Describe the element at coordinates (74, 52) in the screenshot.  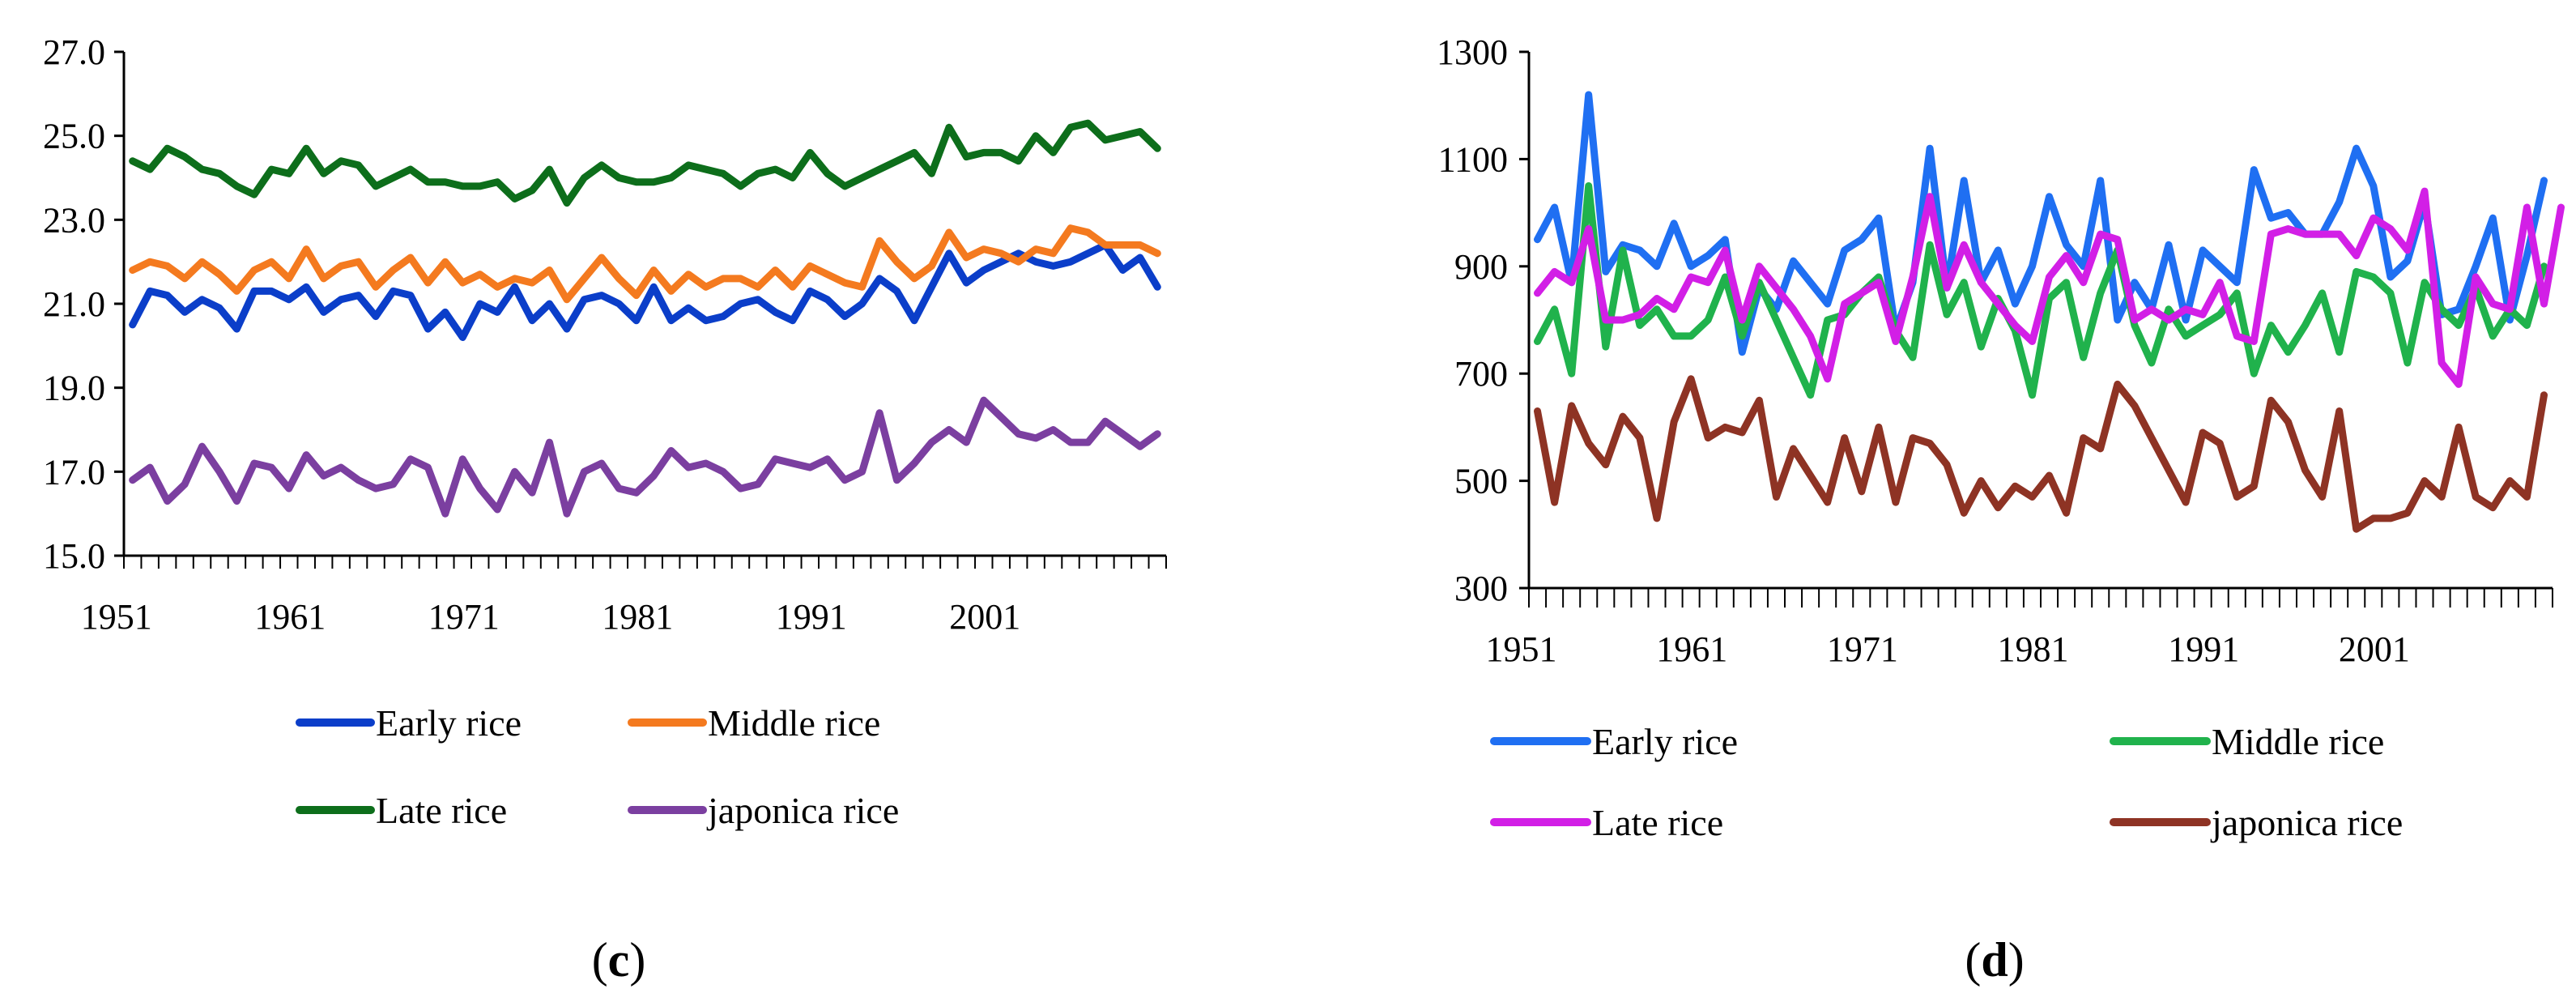
I see `y-tick-label: 27.0` at that location.